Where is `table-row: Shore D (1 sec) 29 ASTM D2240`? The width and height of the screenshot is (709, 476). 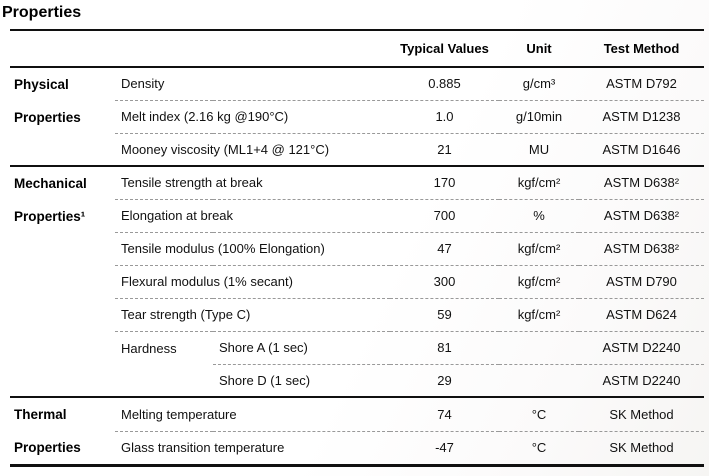
table-row: Shore D (1 sec) 29 ASTM D2240 is located at coordinates (357, 380).